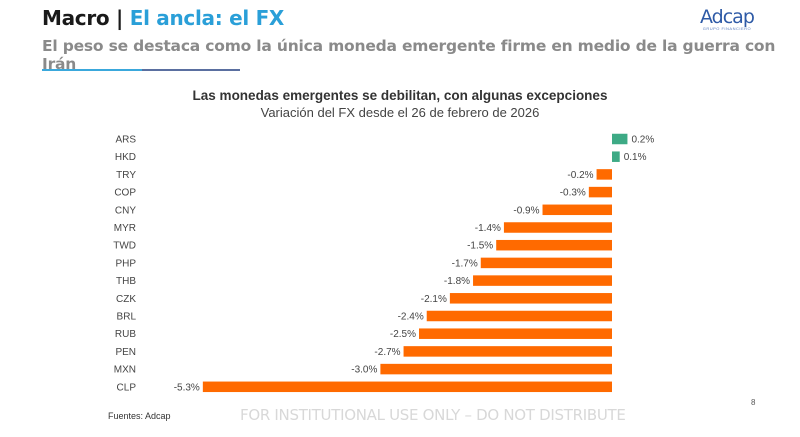 Image resolution: width=800 pixels, height=437 pixels. Describe the element at coordinates (125, 228) in the screenshot. I see `category-label-myr: MYR` at that location.